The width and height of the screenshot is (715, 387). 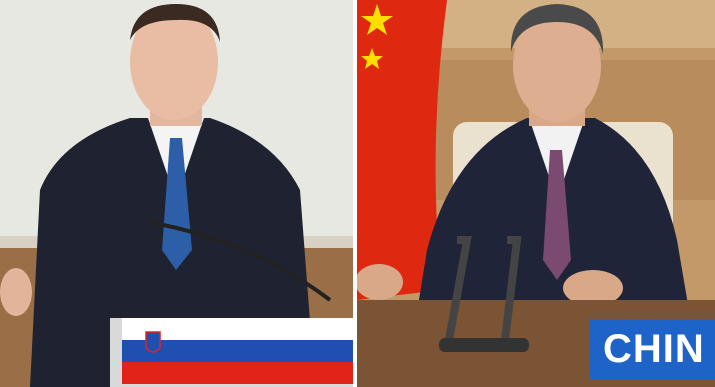 What do you see at coordinates (652, 349) in the screenshot?
I see `nameplate: CHIN` at bounding box center [652, 349].